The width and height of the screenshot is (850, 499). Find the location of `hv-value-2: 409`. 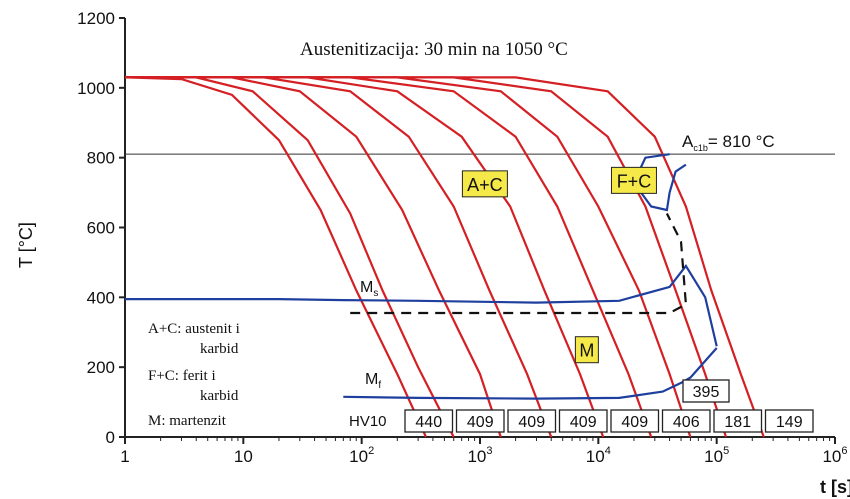

hv-value-2: 409 is located at coordinates (531, 422).